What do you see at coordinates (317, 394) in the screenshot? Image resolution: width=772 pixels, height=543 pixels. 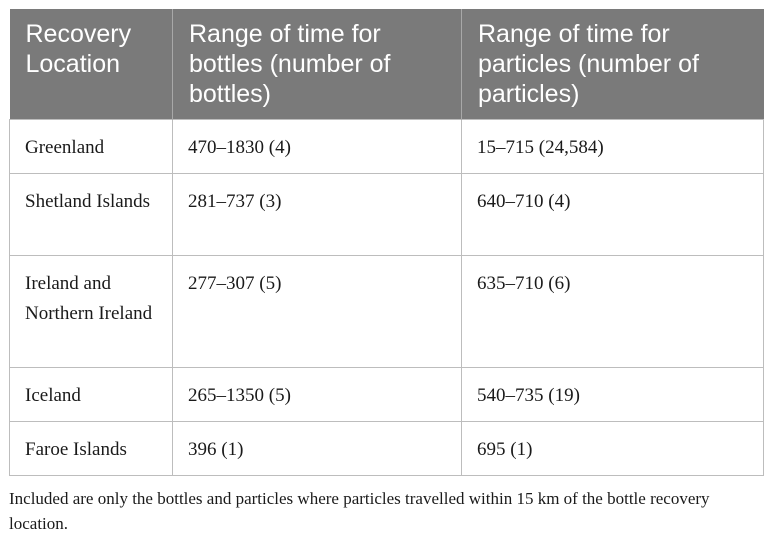 I see `cell-bottles: 265–1350 (5)` at bounding box center [317, 394].